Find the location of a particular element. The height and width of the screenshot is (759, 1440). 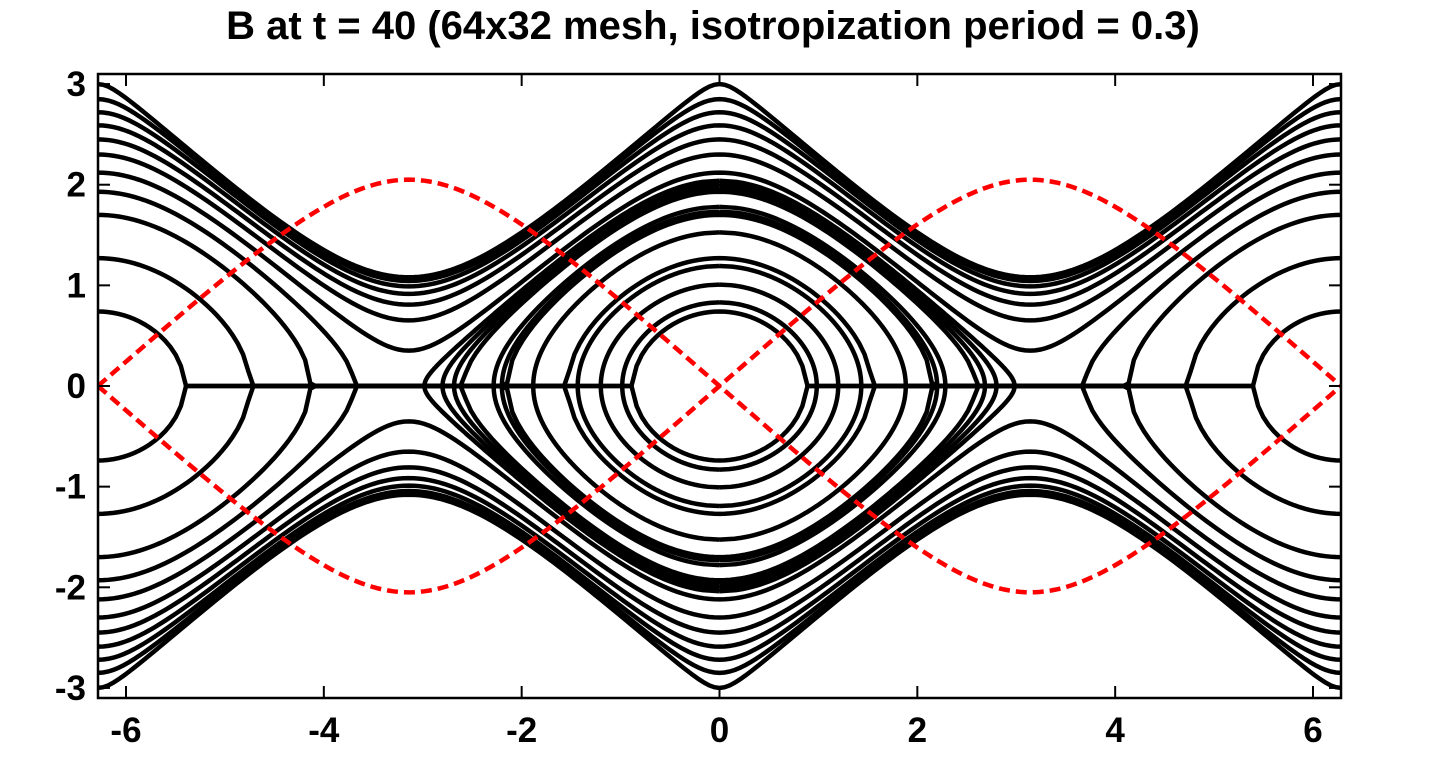

x-tick-label: -4 is located at coordinates (324, 730).